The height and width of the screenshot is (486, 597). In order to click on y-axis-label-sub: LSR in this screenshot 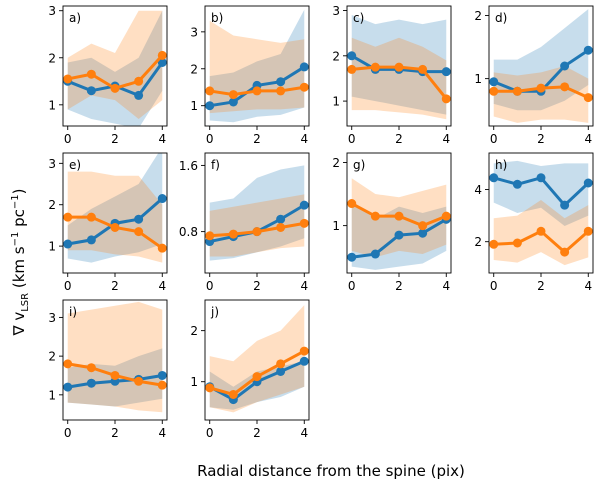, I will do `click(25, 302)`.